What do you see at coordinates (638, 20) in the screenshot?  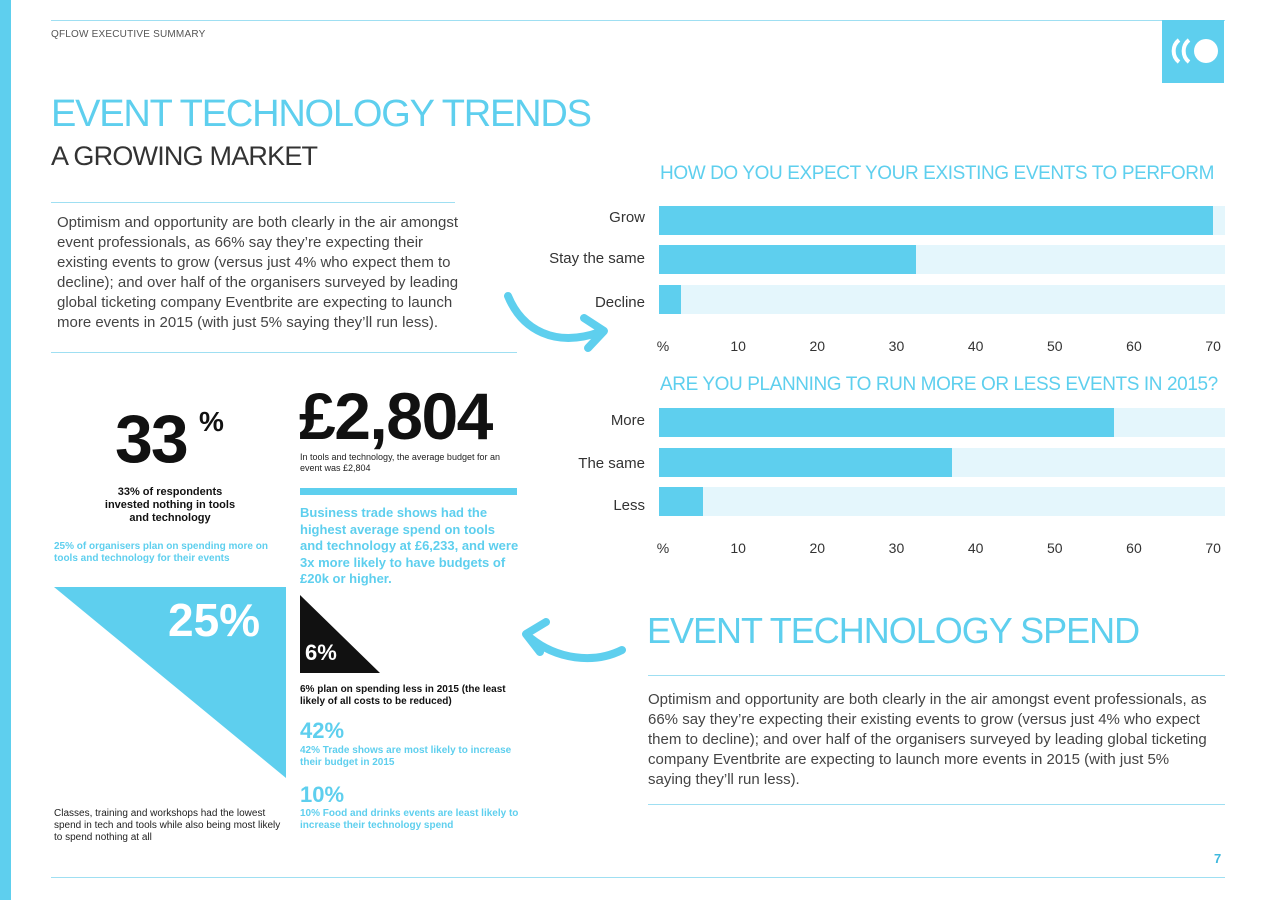 I see `top-rule` at bounding box center [638, 20].